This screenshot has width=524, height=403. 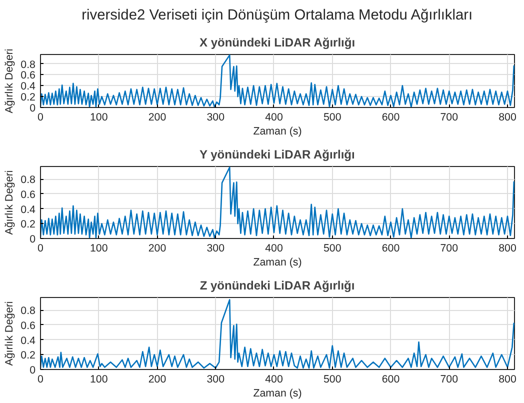 What do you see at coordinates (277, 81) in the screenshot?
I see `line-series` at bounding box center [277, 81].